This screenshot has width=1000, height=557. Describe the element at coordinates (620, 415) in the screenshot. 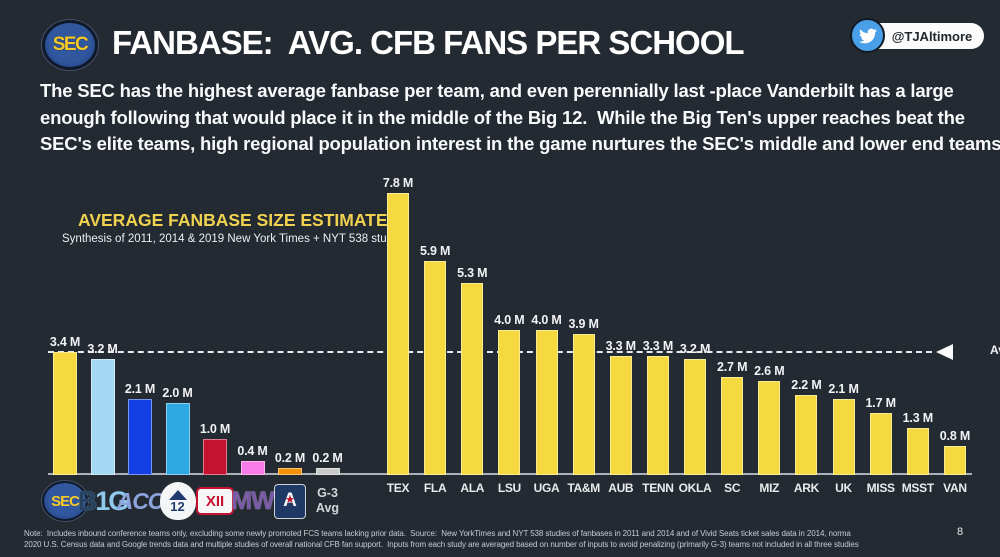

I see `bar-aub` at that location.